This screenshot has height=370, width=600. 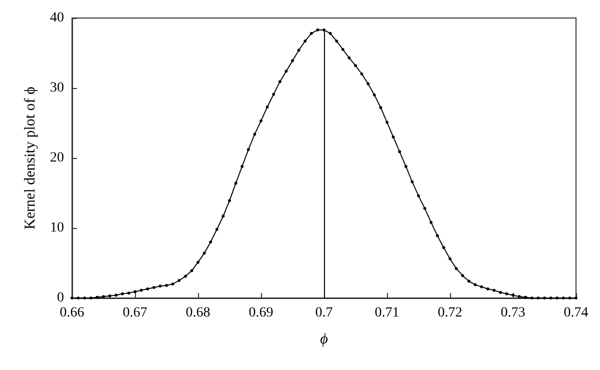 What do you see at coordinates (198, 313) in the screenshot?
I see `x-tick-label: 0.68` at bounding box center [198, 313].